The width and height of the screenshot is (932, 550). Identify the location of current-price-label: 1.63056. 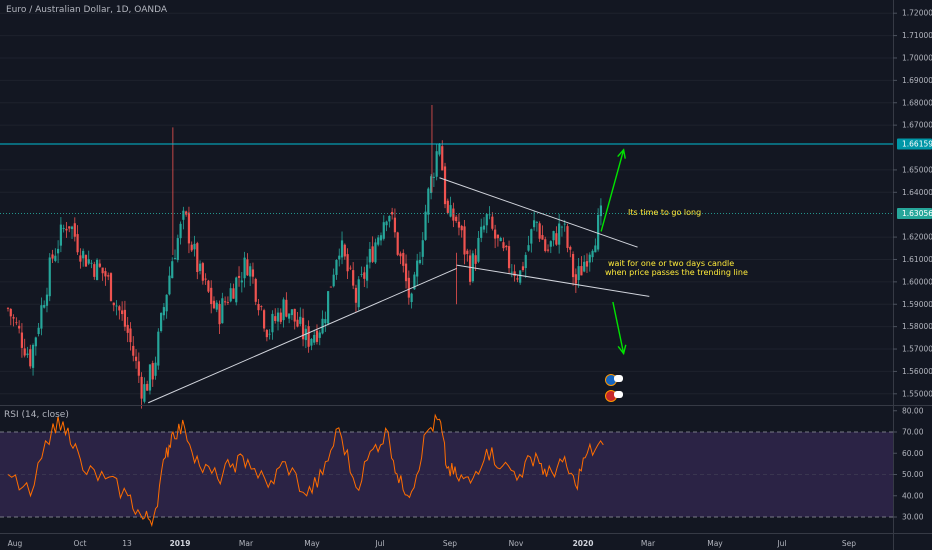
(914, 213).